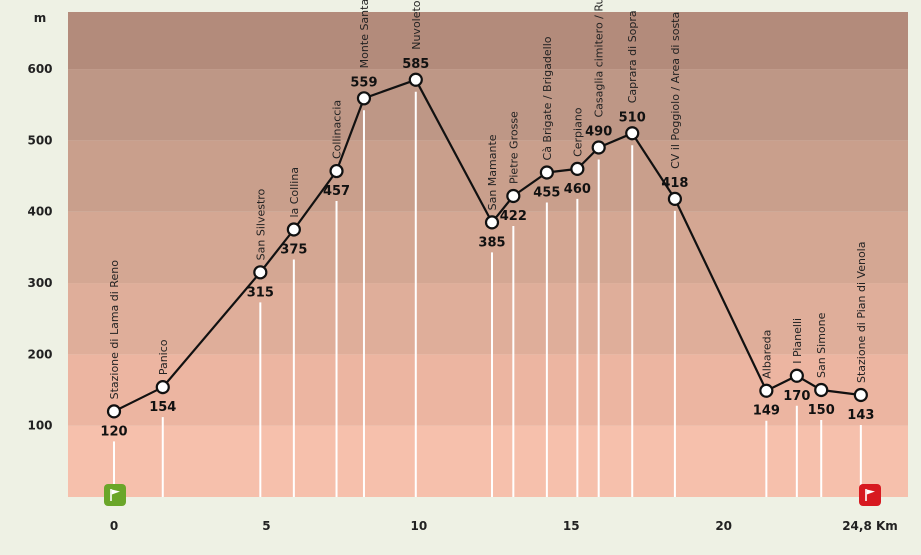 The image size is (921, 555). Describe the element at coordinates (39, 283) in the screenshot. I see `y-tick-label: 300` at that location.